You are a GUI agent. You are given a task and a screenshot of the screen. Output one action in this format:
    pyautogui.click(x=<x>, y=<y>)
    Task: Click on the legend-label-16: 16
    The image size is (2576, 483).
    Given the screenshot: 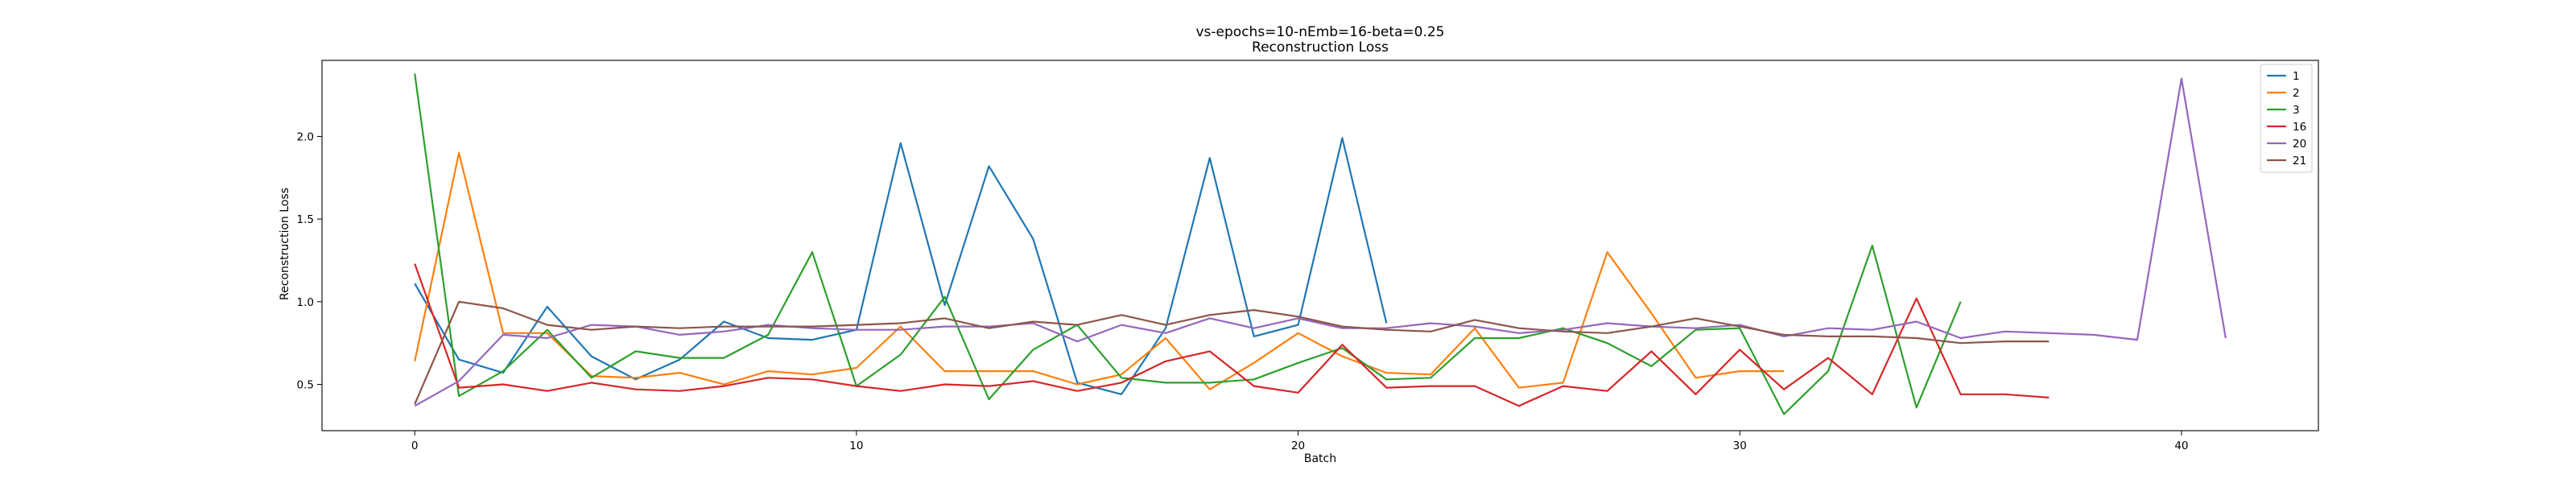 What is the action you would take?
    pyautogui.click(x=2299, y=127)
    